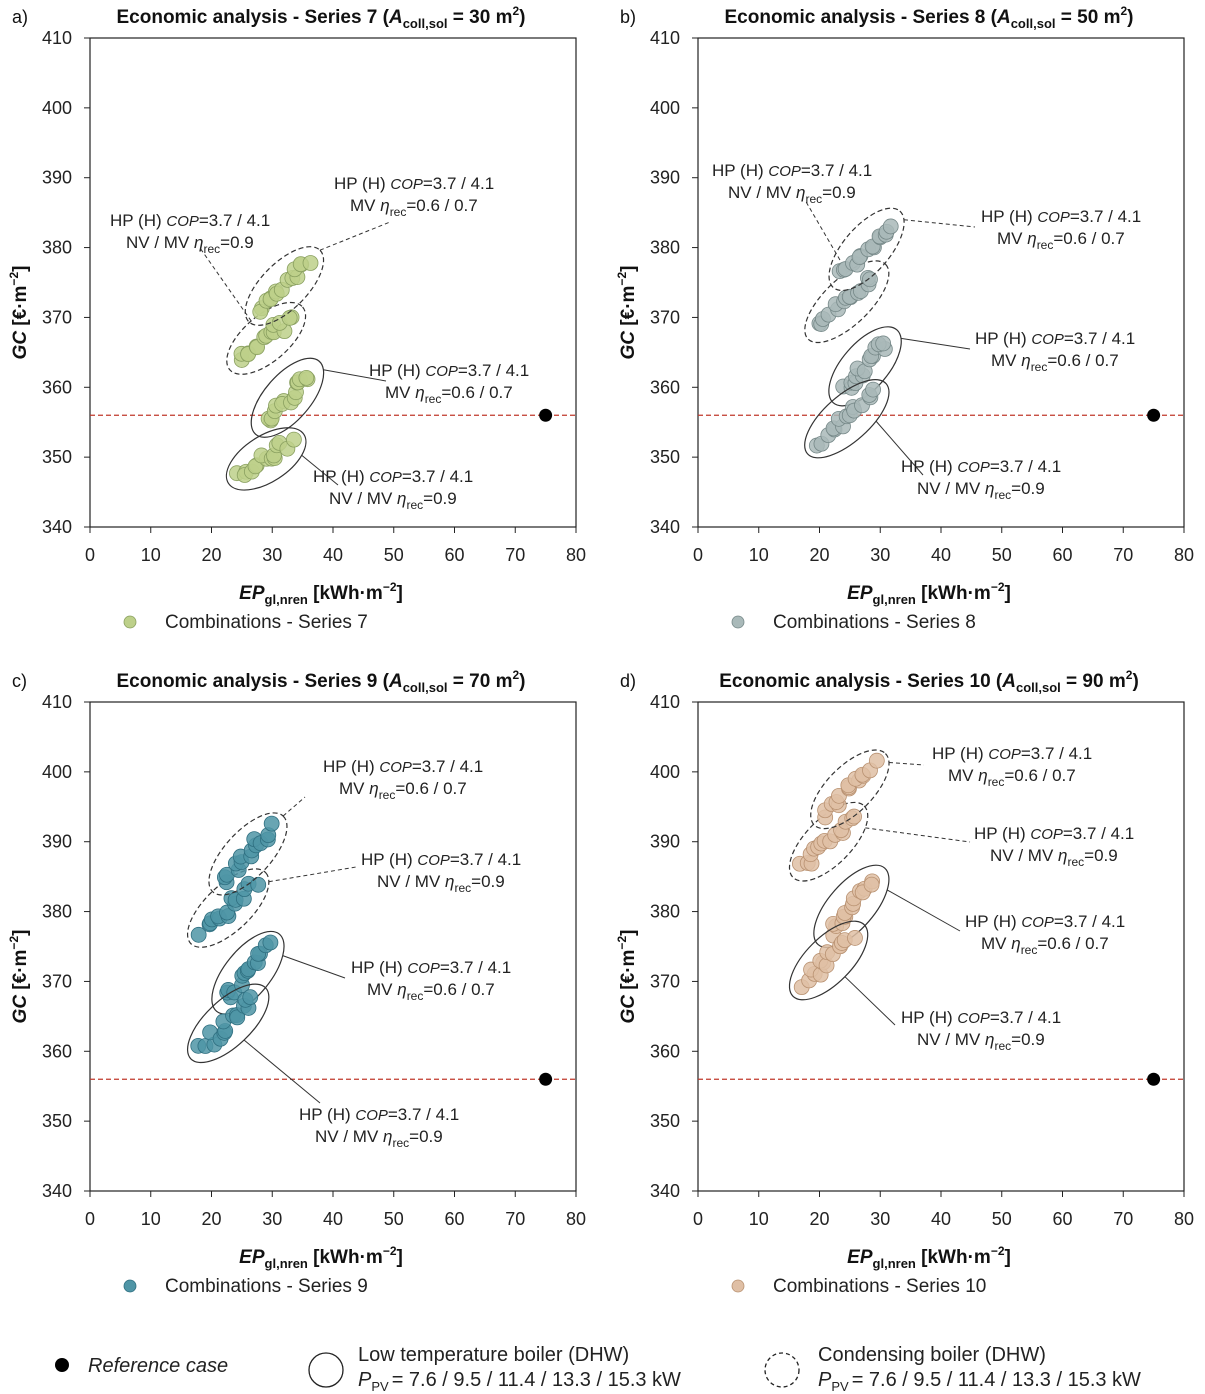 This screenshot has height=1394, width=1205. I want to click on series-legend-label: Combinations - Series 8, so click(874, 622).